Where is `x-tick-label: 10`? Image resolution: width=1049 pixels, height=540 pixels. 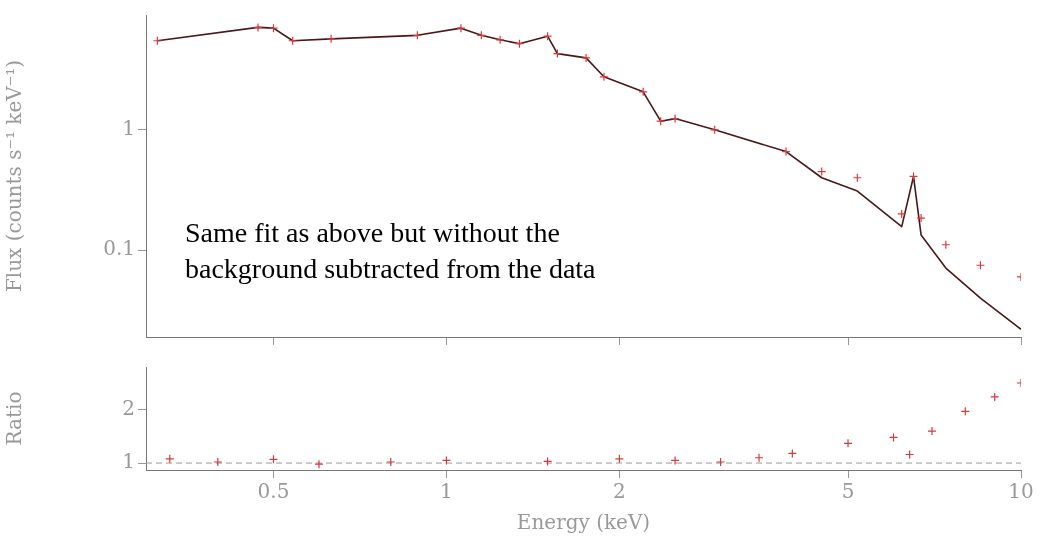
x-tick-label: 10 is located at coordinates (1021, 491).